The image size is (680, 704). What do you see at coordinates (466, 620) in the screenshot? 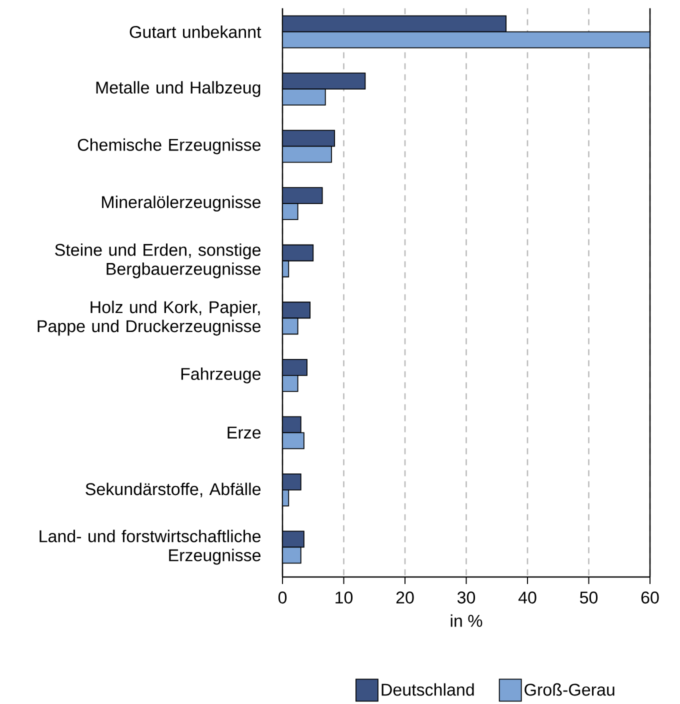
I see `x-axis-title: in %` at bounding box center [466, 620].